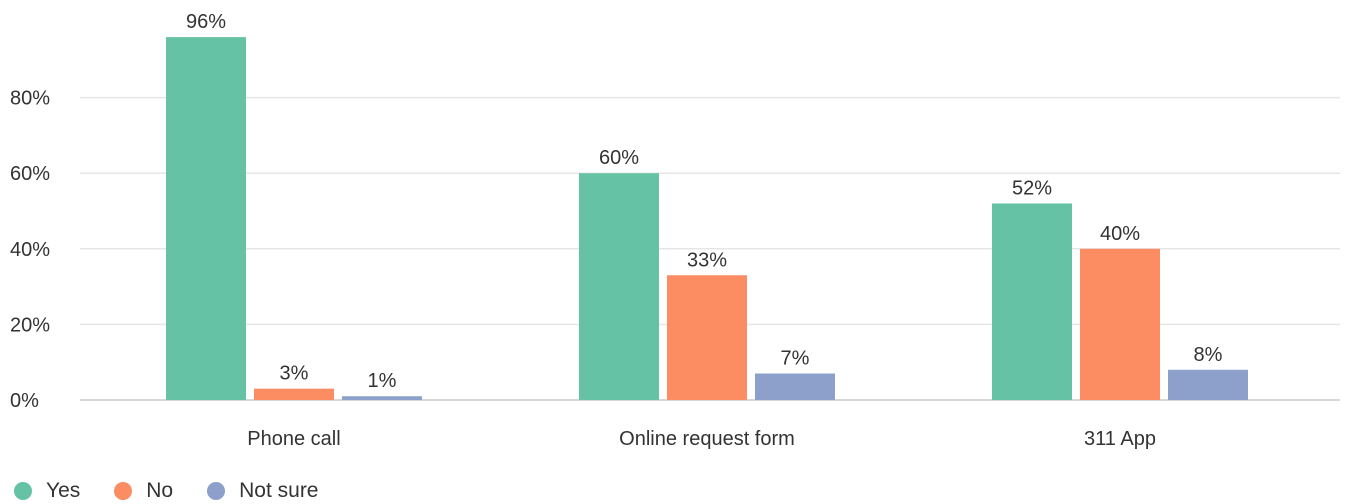 The height and width of the screenshot is (504, 1356). I want to click on legend-swatch-not-sure, so click(216, 491).